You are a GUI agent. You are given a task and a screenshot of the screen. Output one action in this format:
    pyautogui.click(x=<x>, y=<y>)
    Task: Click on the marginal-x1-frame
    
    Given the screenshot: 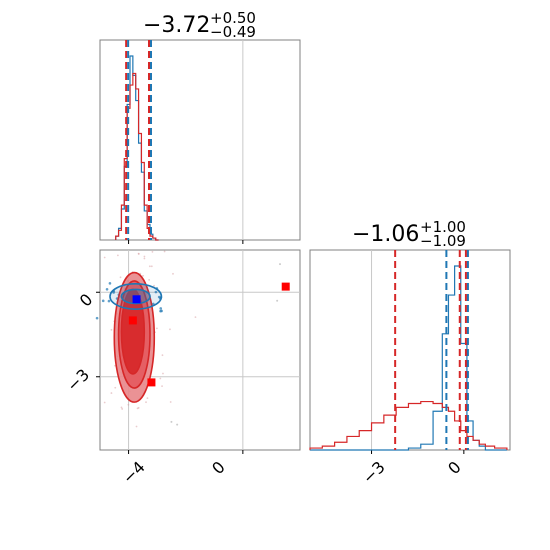 What is the action you would take?
    pyautogui.click(x=200, y=140)
    